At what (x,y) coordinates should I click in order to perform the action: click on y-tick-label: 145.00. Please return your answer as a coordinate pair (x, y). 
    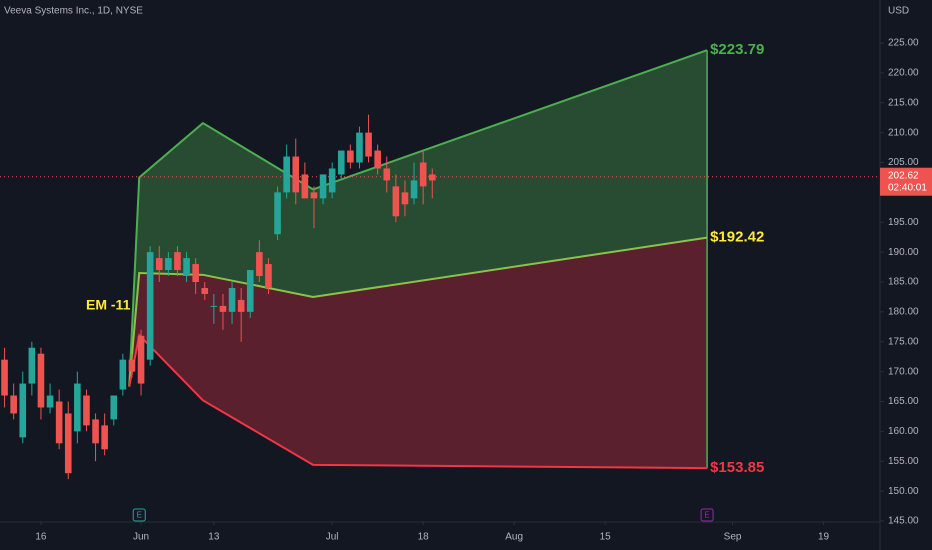
    Looking at the image, I should click on (903, 521).